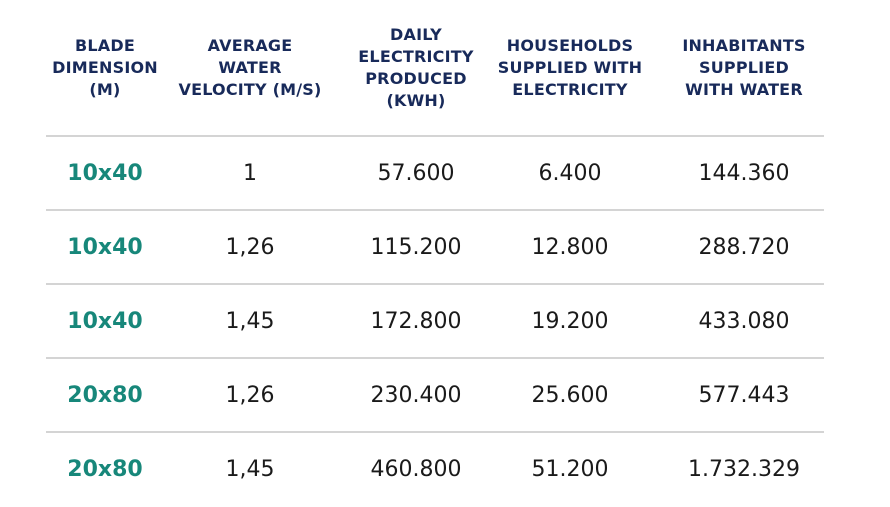 This screenshot has height=507, width=890. I want to click on cell-inhabitants: 288.720, so click(744, 247).